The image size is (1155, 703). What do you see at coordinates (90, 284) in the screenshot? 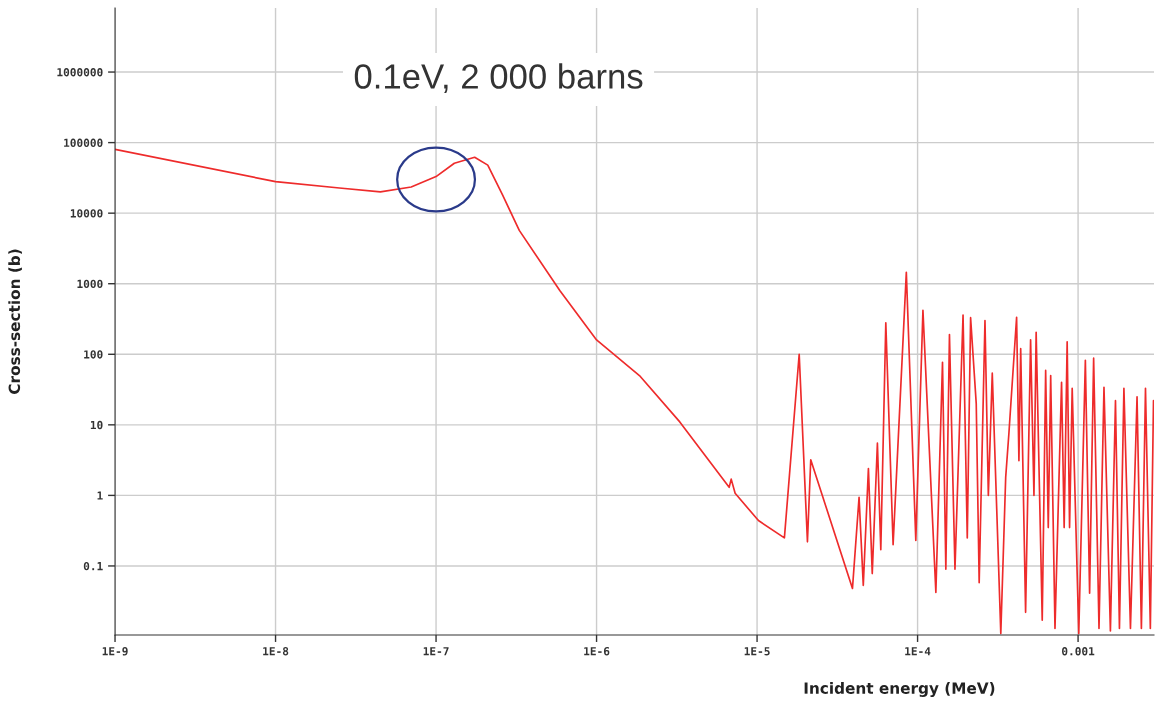
I see `y-tick-label: 1000` at bounding box center [90, 284].